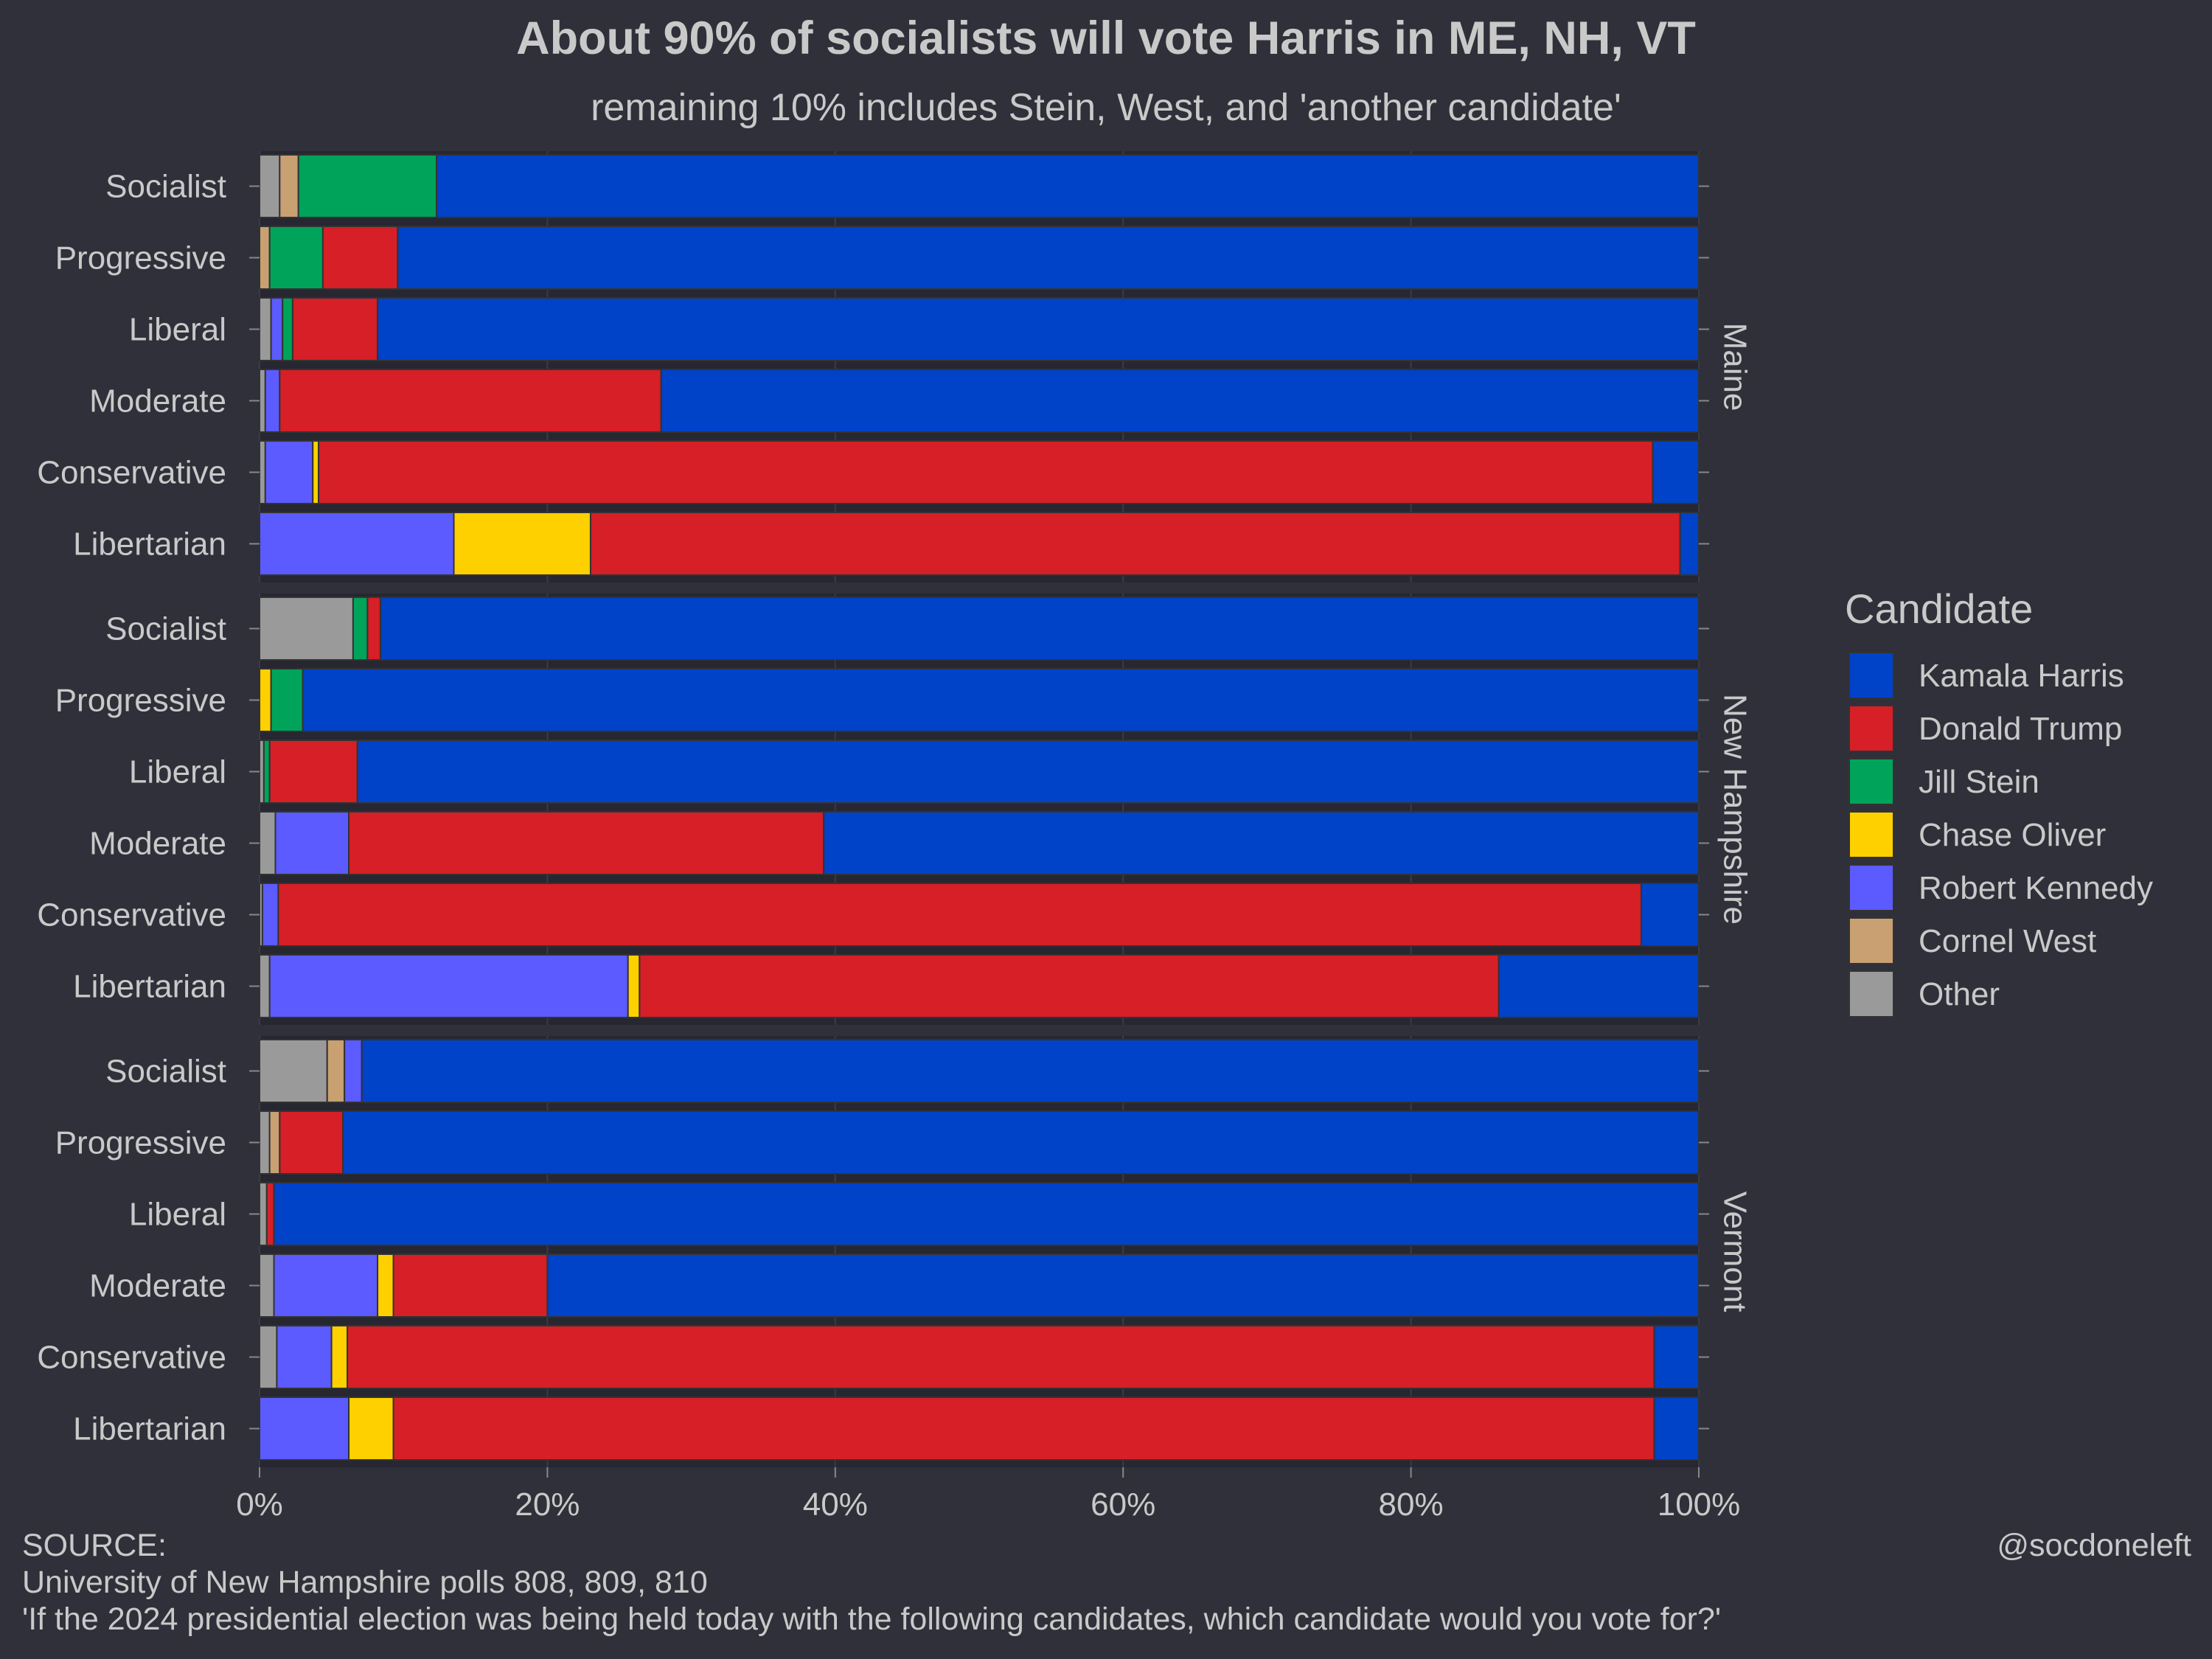 The height and width of the screenshot is (1659, 2212). What do you see at coordinates (1979, 782) in the screenshot?
I see `legend-entry: Jill Stein` at bounding box center [1979, 782].